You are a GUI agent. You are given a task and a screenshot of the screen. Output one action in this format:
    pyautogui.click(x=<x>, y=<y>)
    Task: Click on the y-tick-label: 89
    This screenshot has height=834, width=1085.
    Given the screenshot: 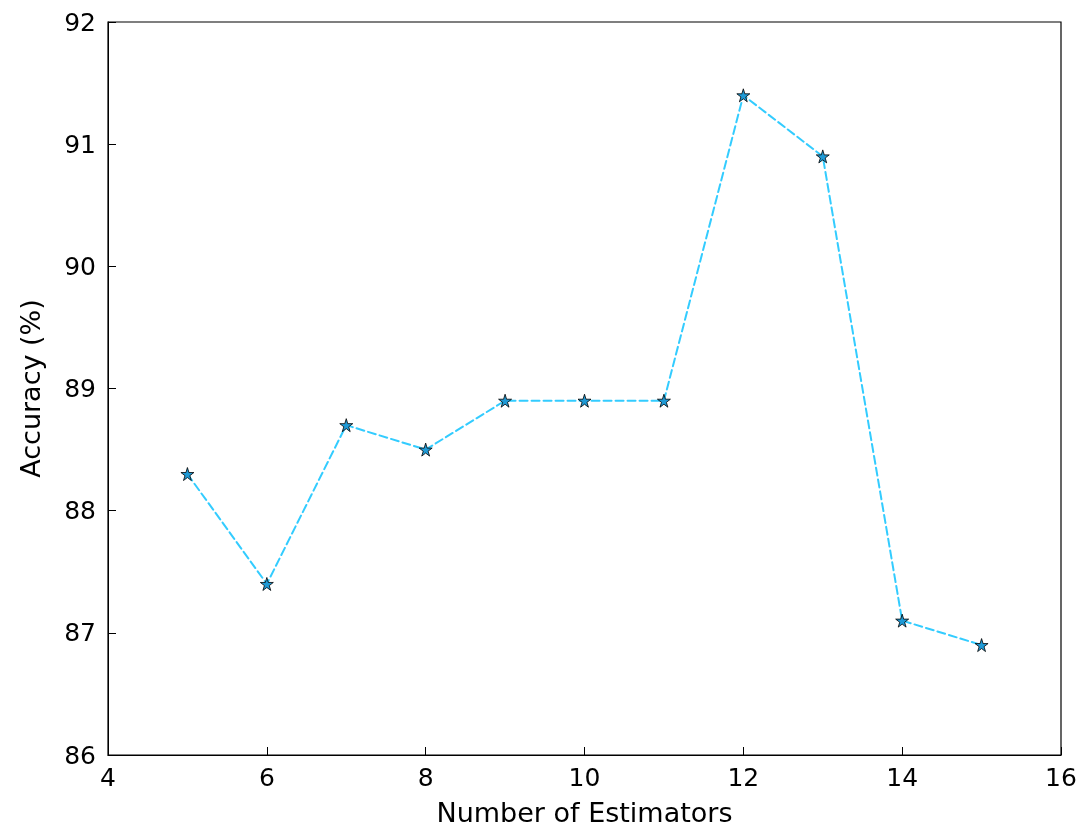 What is the action you would take?
    pyautogui.click(x=80, y=388)
    